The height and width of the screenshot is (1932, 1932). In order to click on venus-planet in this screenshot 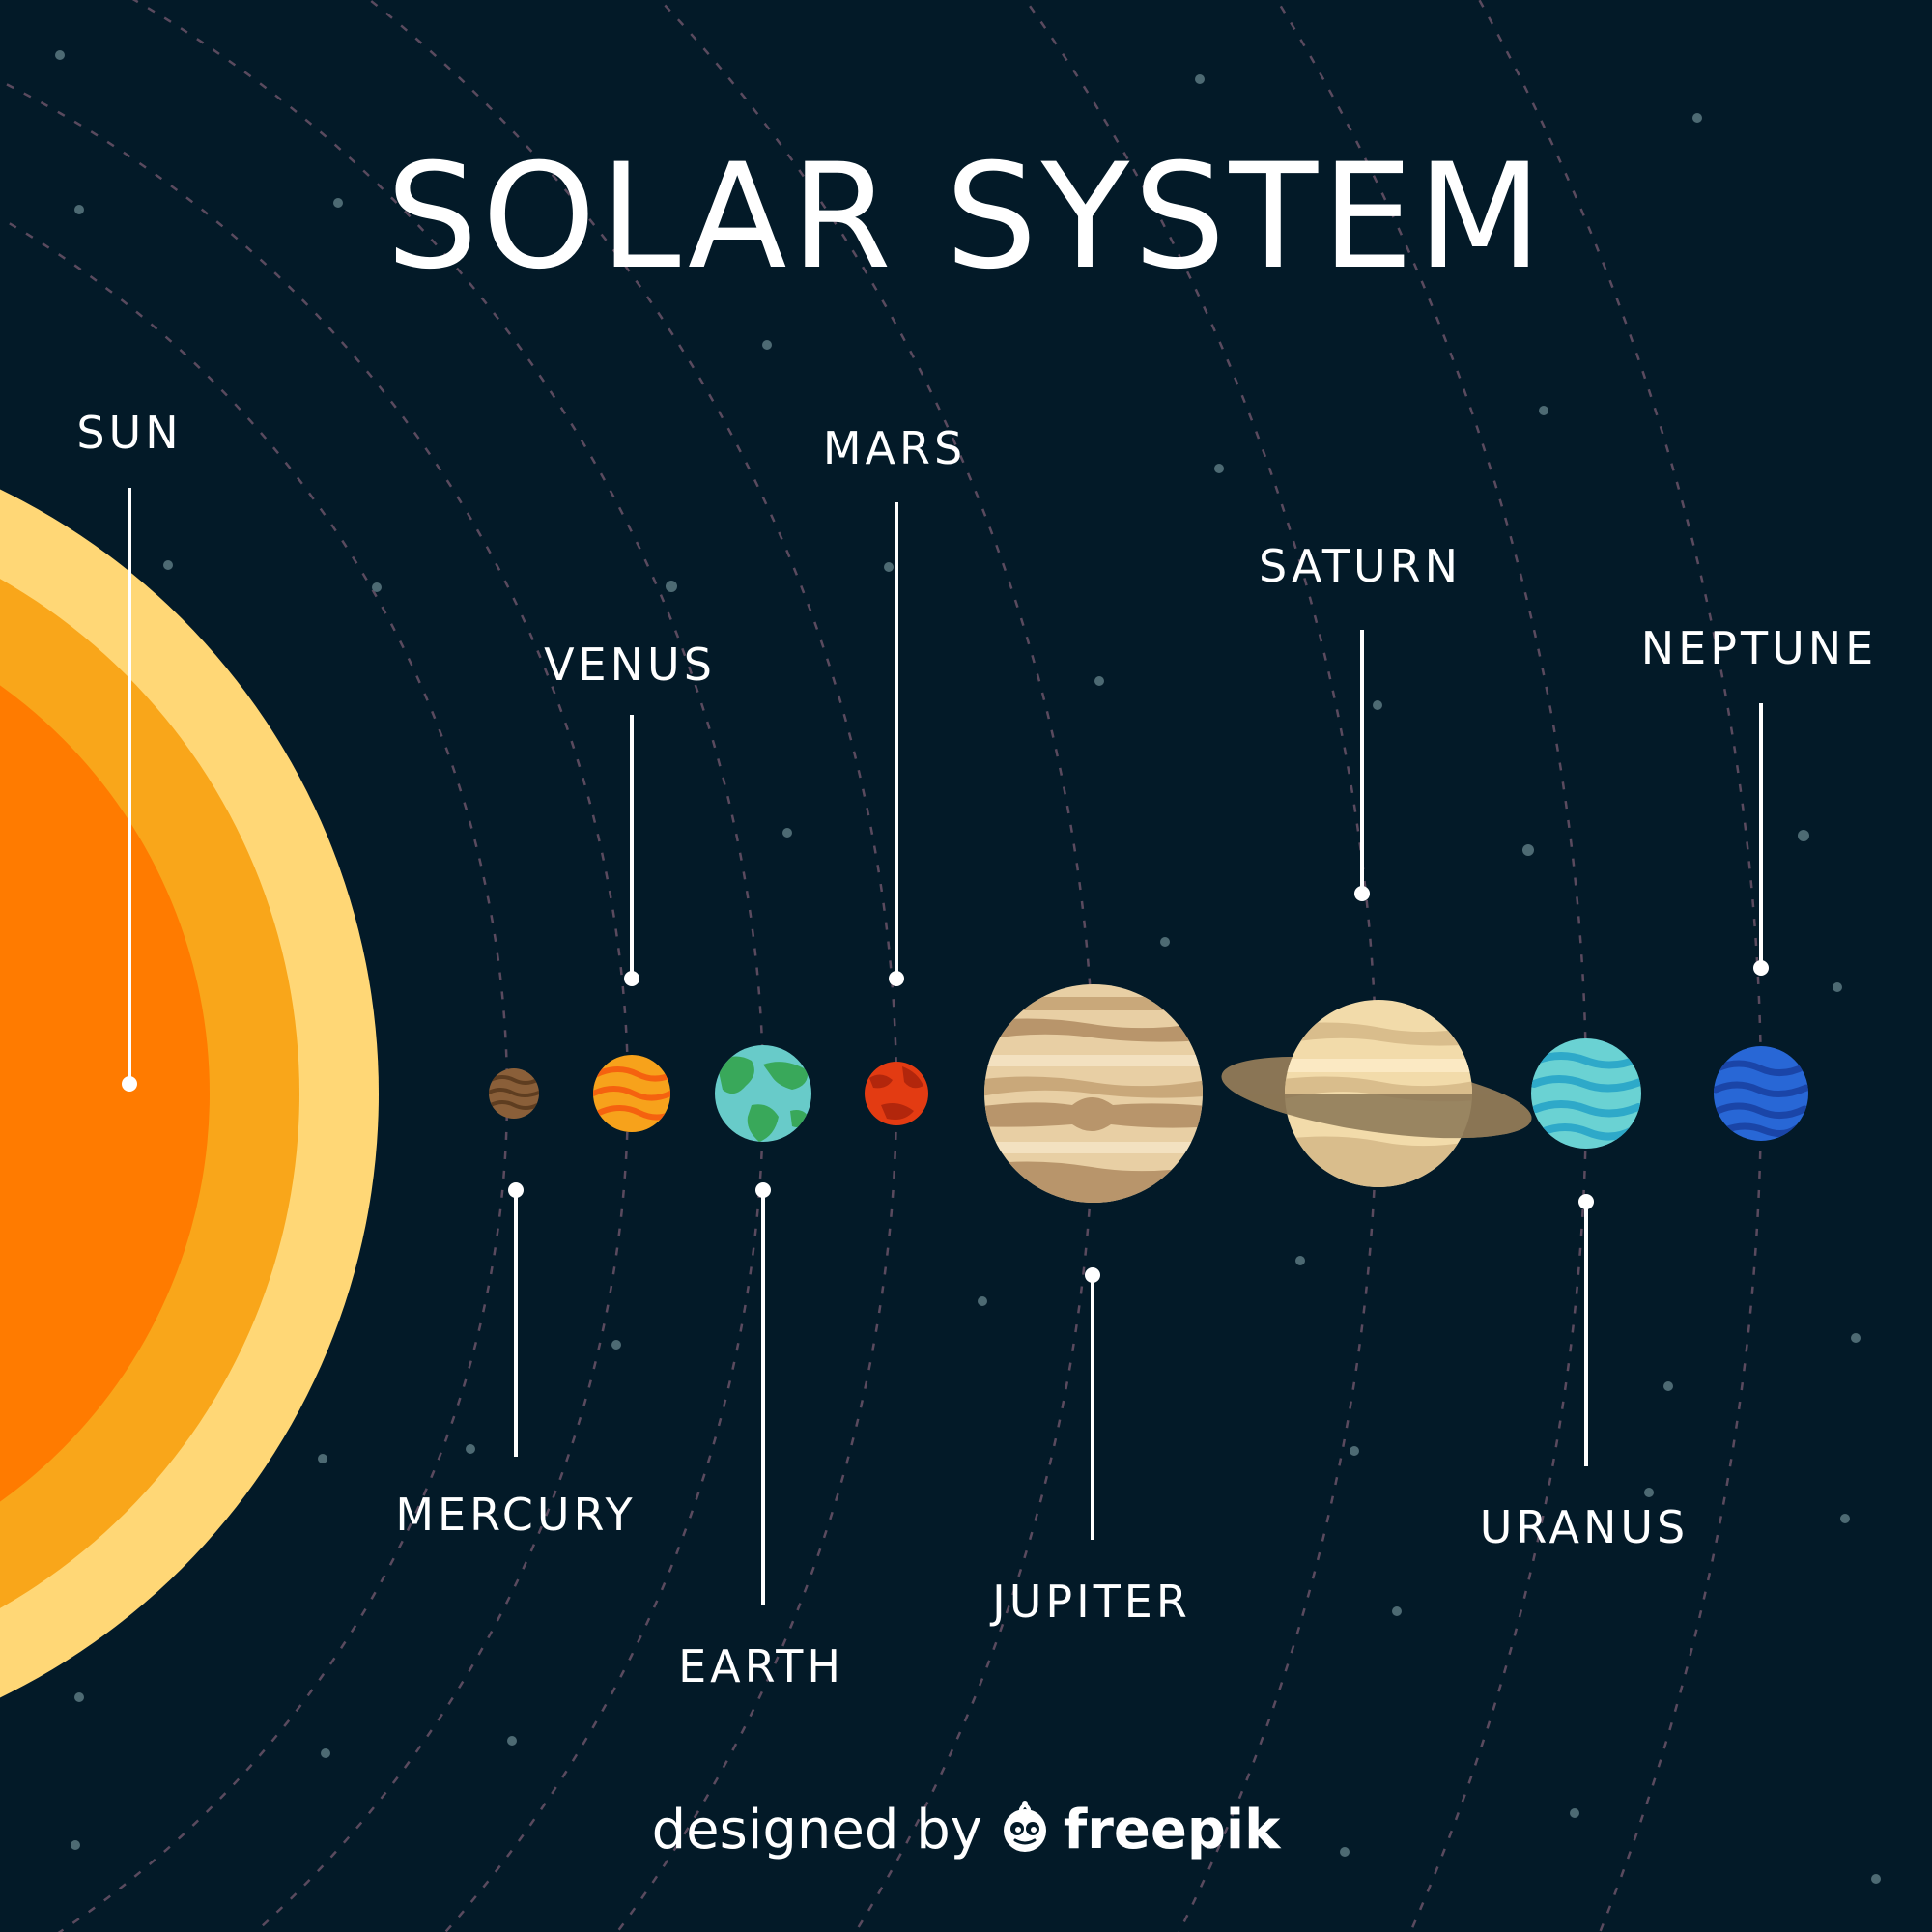, I will do `click(631, 1093)`.